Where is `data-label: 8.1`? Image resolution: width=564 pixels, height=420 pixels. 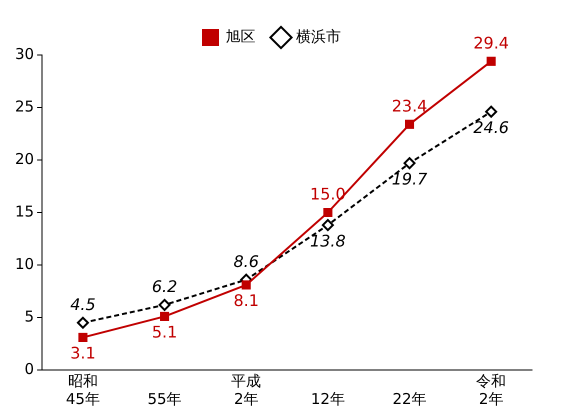
data-label: 8.1 is located at coordinates (246, 300).